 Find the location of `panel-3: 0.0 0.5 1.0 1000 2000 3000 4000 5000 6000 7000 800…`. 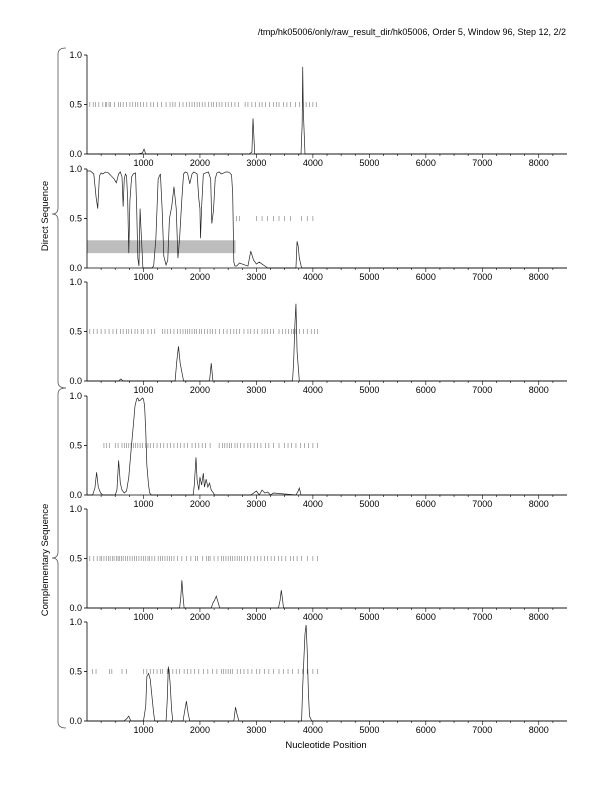

panel-3: 0.0 0.5 1.0 1000 2000 3000 4000 5000 6000 7000 800… is located at coordinates (318, 336).